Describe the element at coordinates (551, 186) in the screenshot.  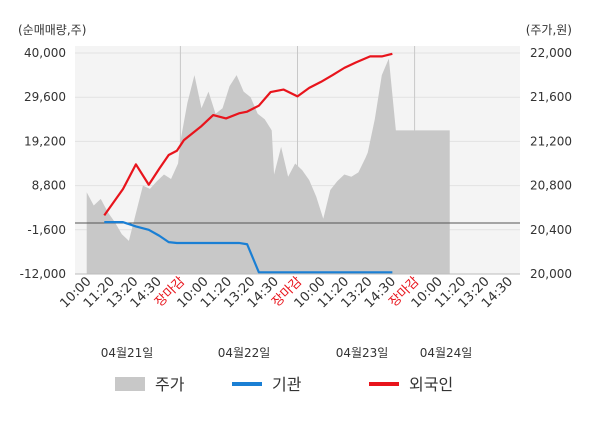
I see `right-tick-label: 20,800` at that location.